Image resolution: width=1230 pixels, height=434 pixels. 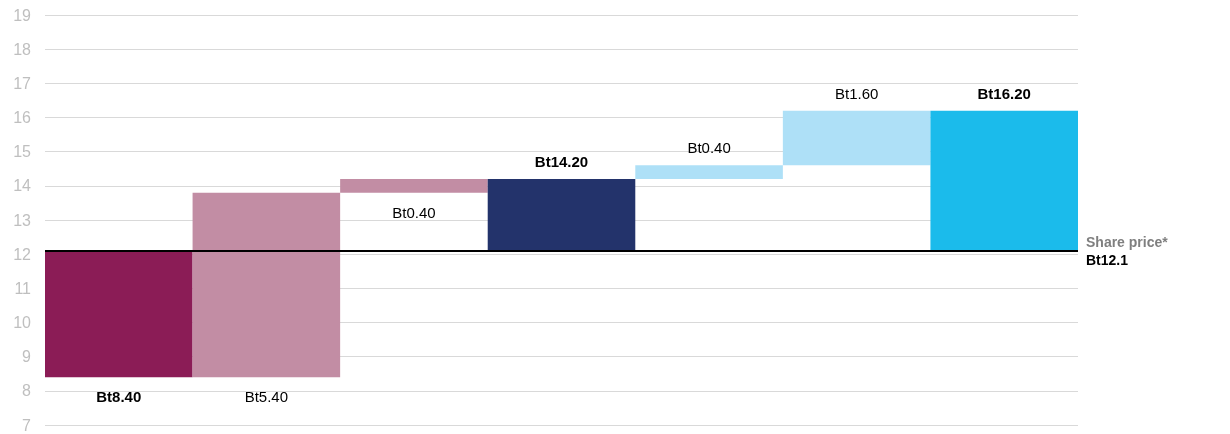 What do you see at coordinates (266, 397) in the screenshot?
I see `data-label: Bt5.40` at bounding box center [266, 397].